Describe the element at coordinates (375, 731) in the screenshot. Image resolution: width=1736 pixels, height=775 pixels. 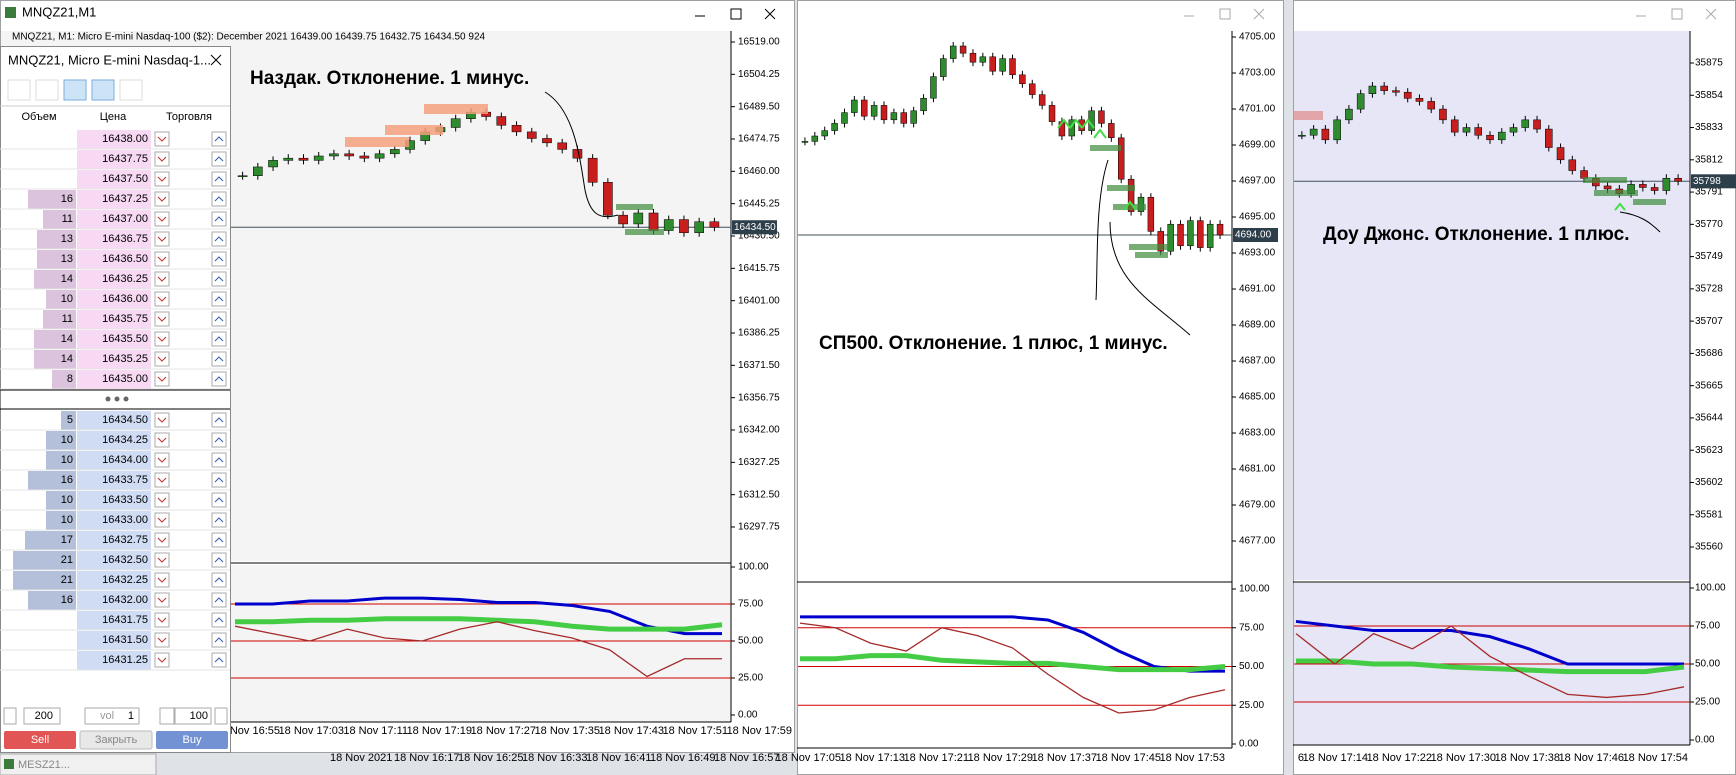
I see `time-label: 18 Nov 17:11` at that location.